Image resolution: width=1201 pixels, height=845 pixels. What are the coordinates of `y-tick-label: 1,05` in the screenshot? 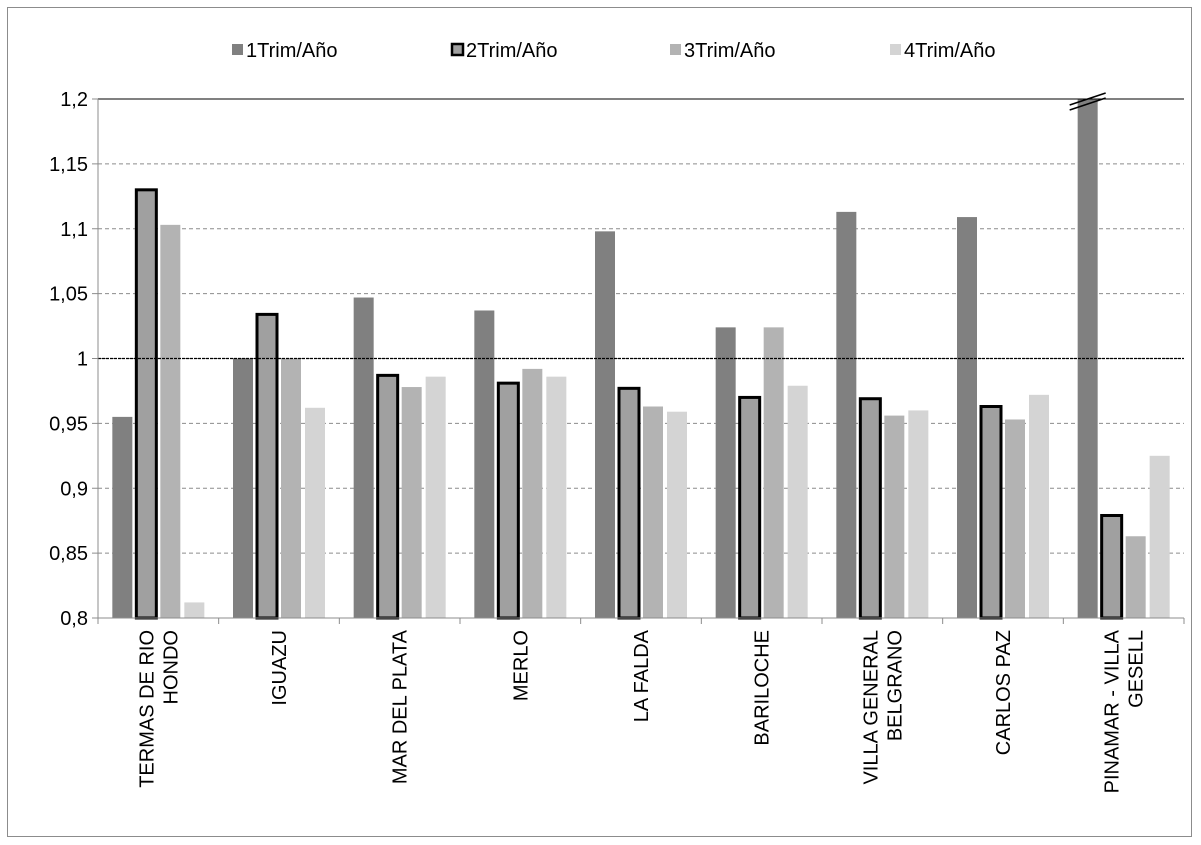 It's located at (68, 295).